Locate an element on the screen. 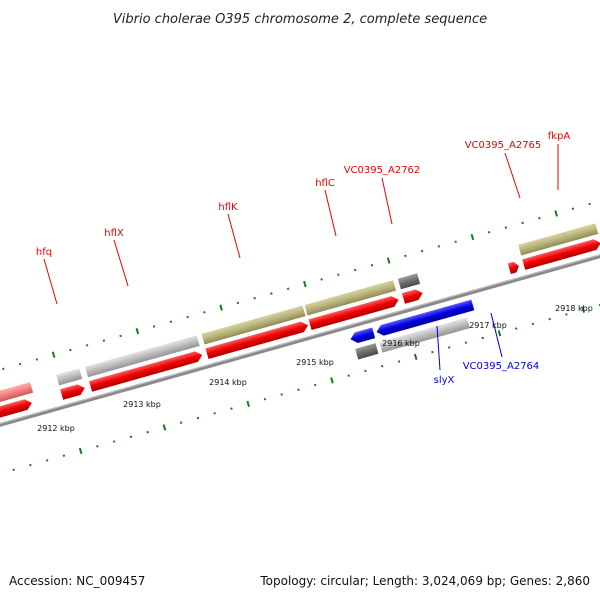 The height and width of the screenshot is (600, 600). kbp-label: 2917 kbp is located at coordinates (488, 325).